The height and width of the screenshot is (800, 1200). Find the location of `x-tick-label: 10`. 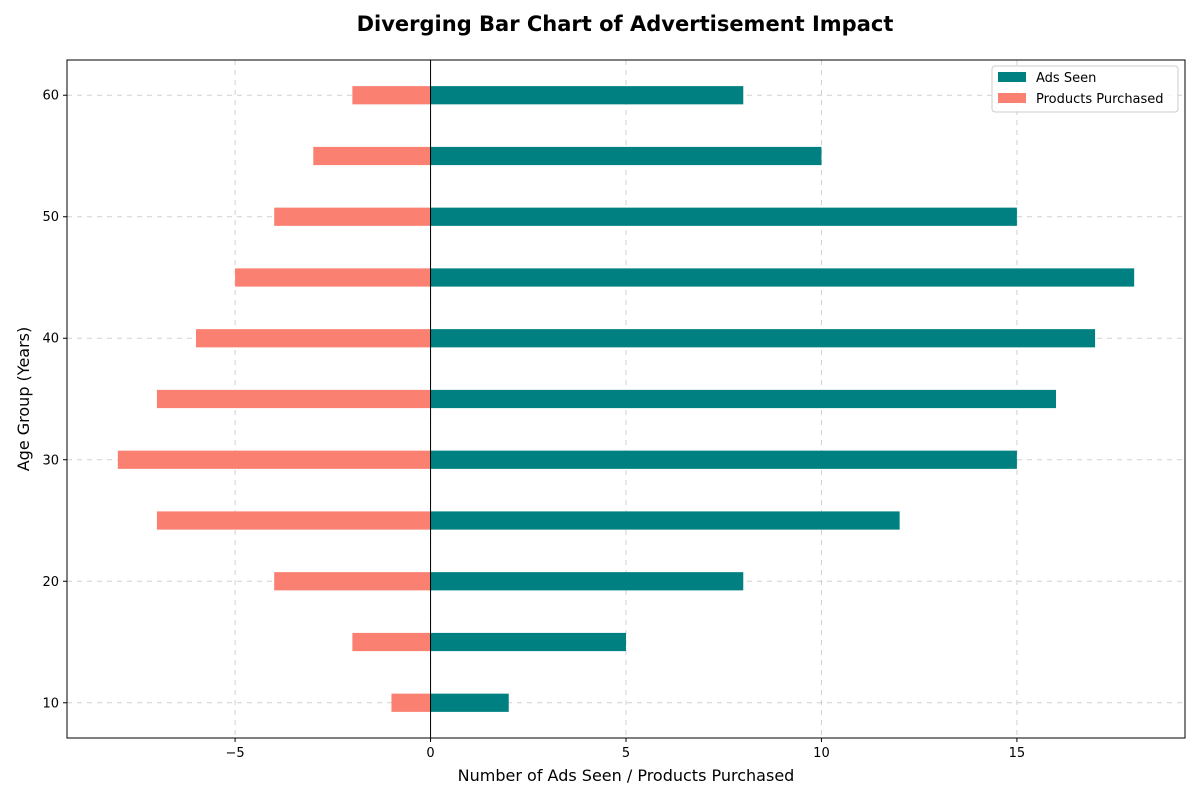

x-tick-label: 10 is located at coordinates (821, 753).